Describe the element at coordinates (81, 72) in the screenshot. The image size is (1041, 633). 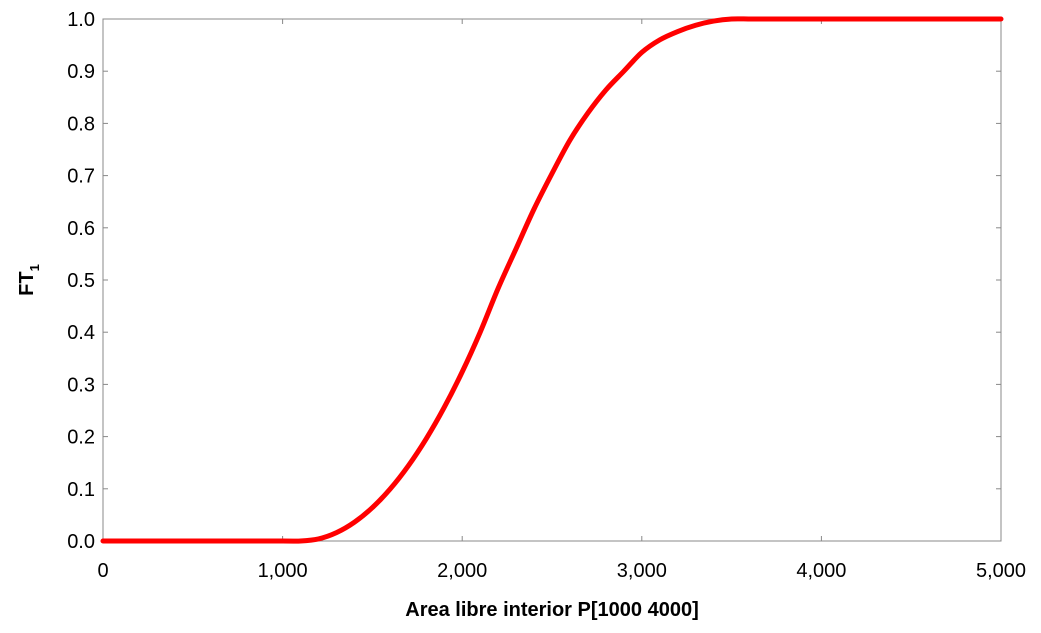
I see `y-tick-label: 0.9` at that location.